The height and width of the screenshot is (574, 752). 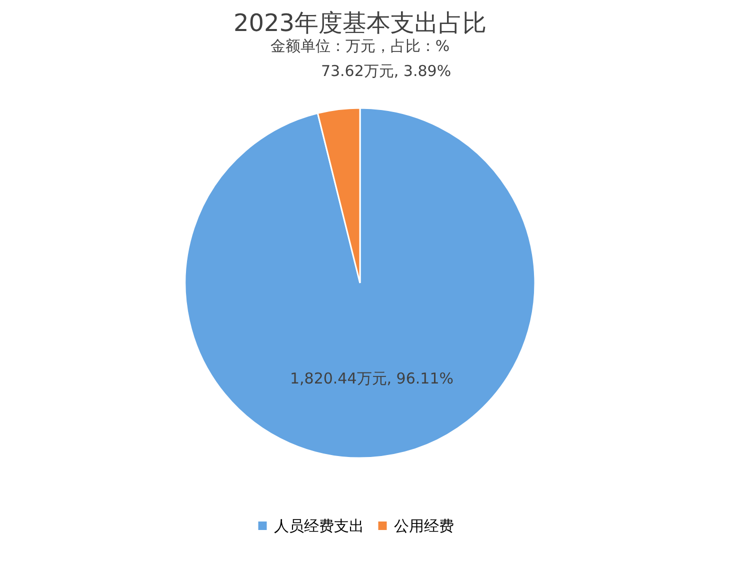 I want to click on legend-label: 公用经费, so click(x=424, y=525).